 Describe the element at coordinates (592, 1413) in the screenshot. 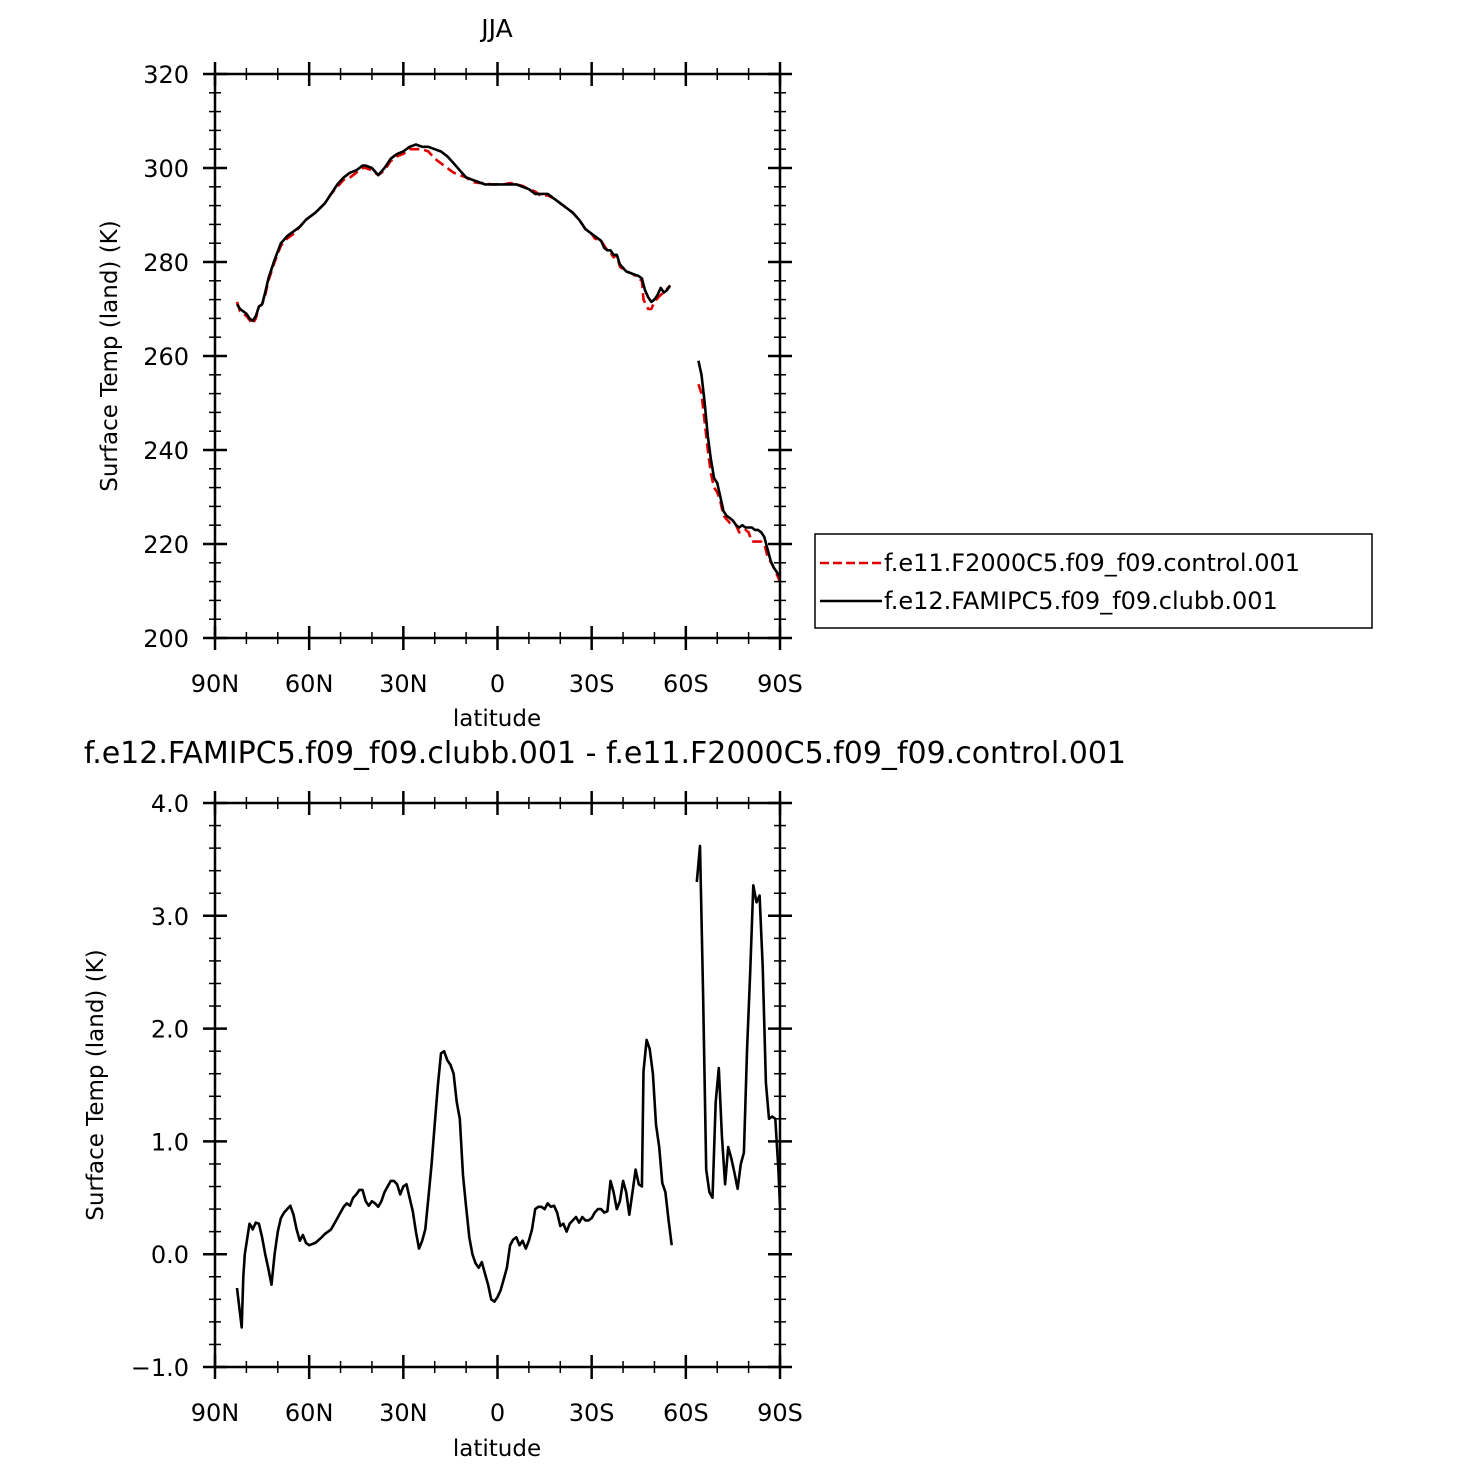

I see `bottom-xtick-label: 30S` at that location.